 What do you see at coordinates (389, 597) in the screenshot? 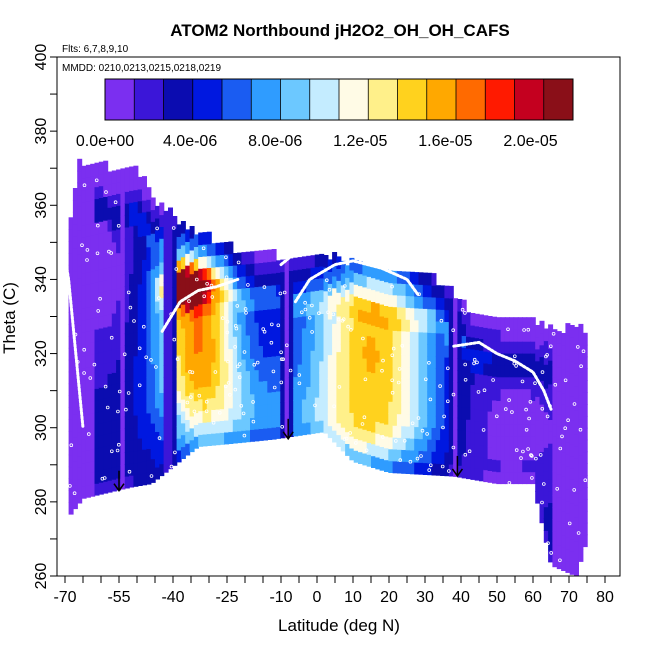
I see `x-tick-label: 20` at bounding box center [389, 597].